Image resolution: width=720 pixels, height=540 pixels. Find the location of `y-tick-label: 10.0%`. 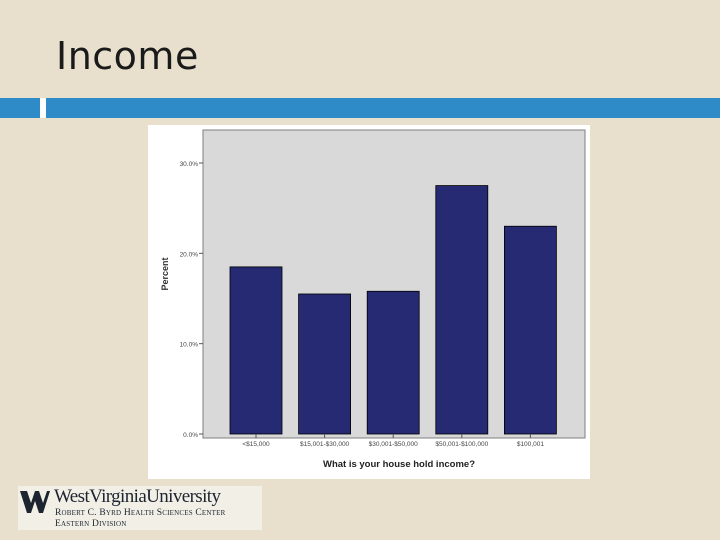

y-tick-label: 10.0% is located at coordinates (189, 345).